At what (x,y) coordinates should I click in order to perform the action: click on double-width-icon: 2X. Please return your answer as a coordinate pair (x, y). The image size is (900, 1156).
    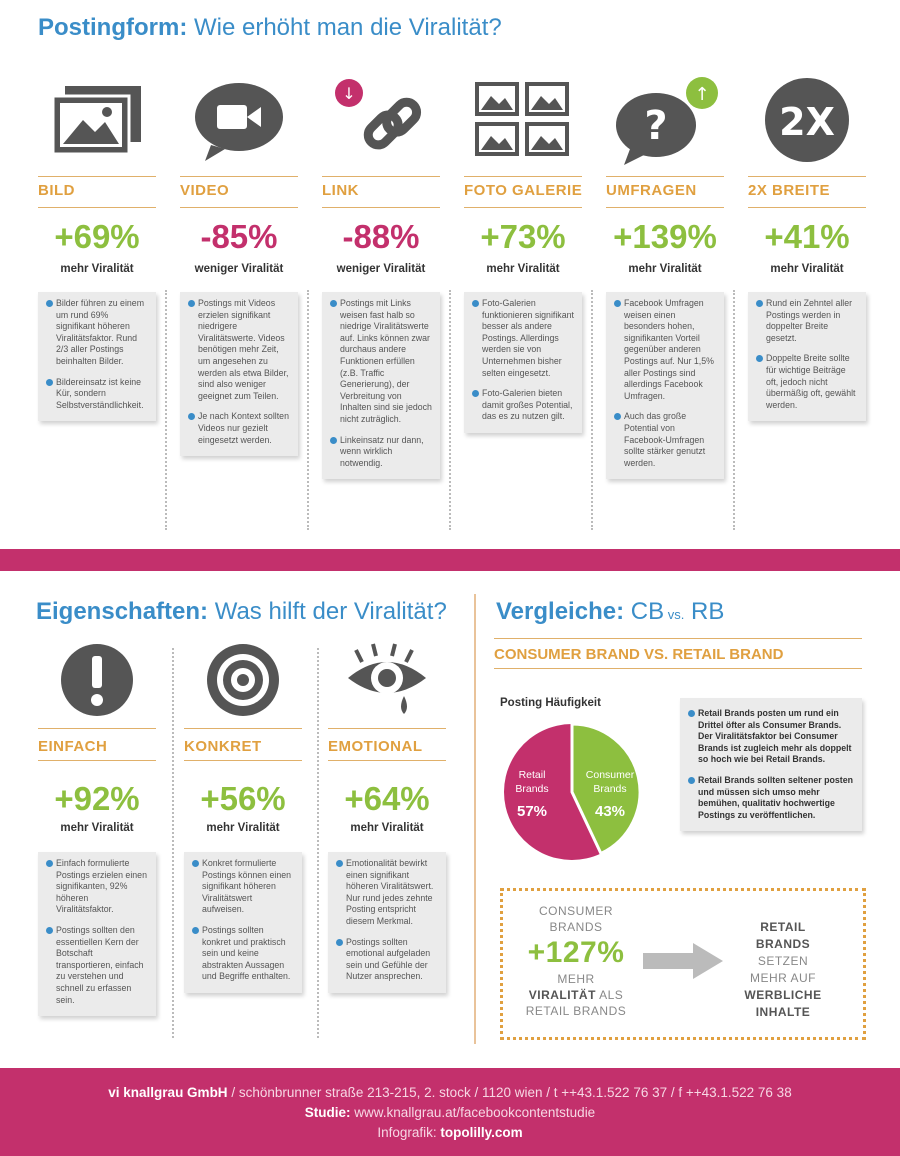
    Looking at the image, I should click on (807, 120).